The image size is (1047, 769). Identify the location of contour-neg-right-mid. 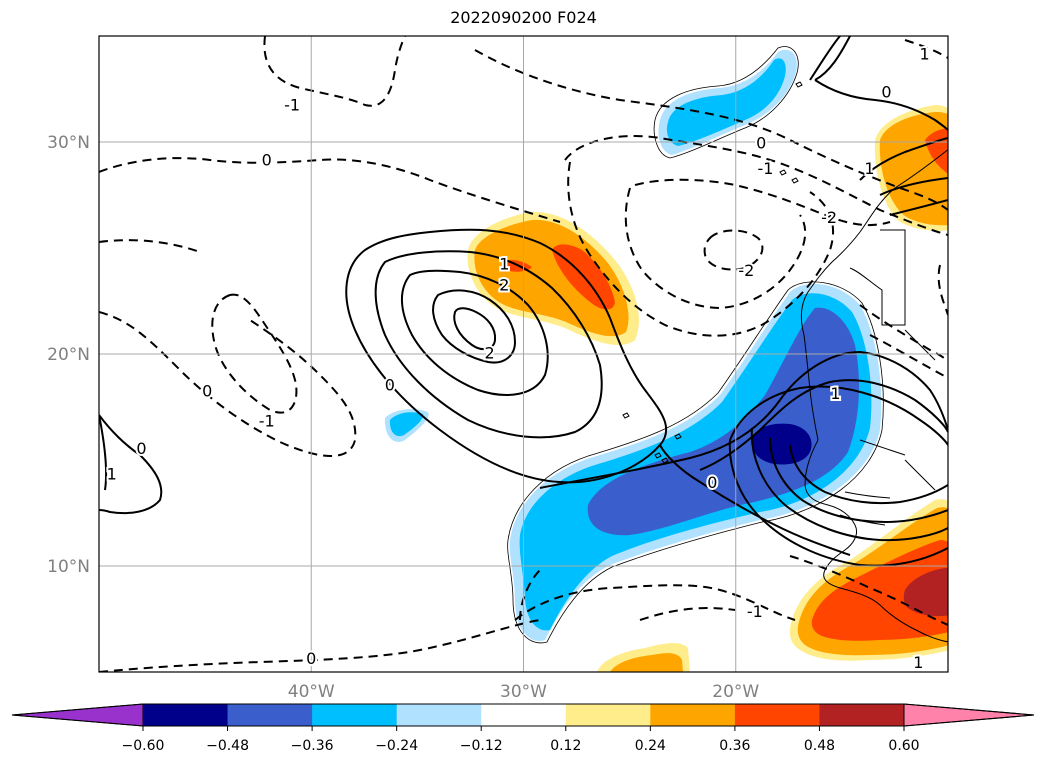
(868, 332).